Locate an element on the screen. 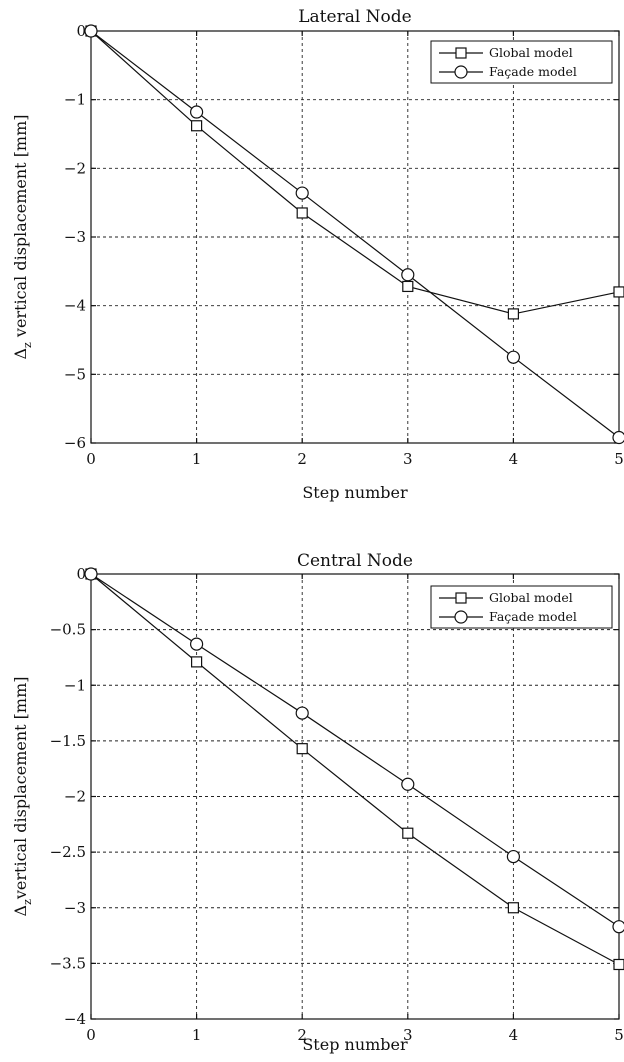 The width and height of the screenshot is (624, 1062). chart-title: Central Node is located at coordinates (355, 561).